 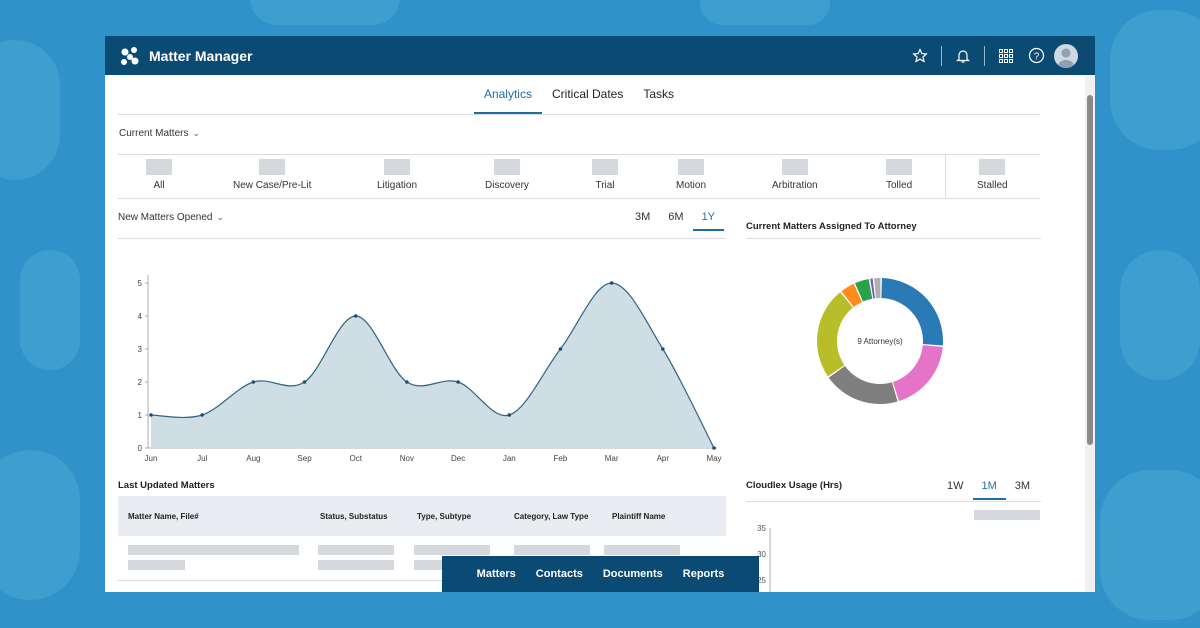 What do you see at coordinates (140, 349) in the screenshot?
I see `y-tick-label: 3` at bounding box center [140, 349].